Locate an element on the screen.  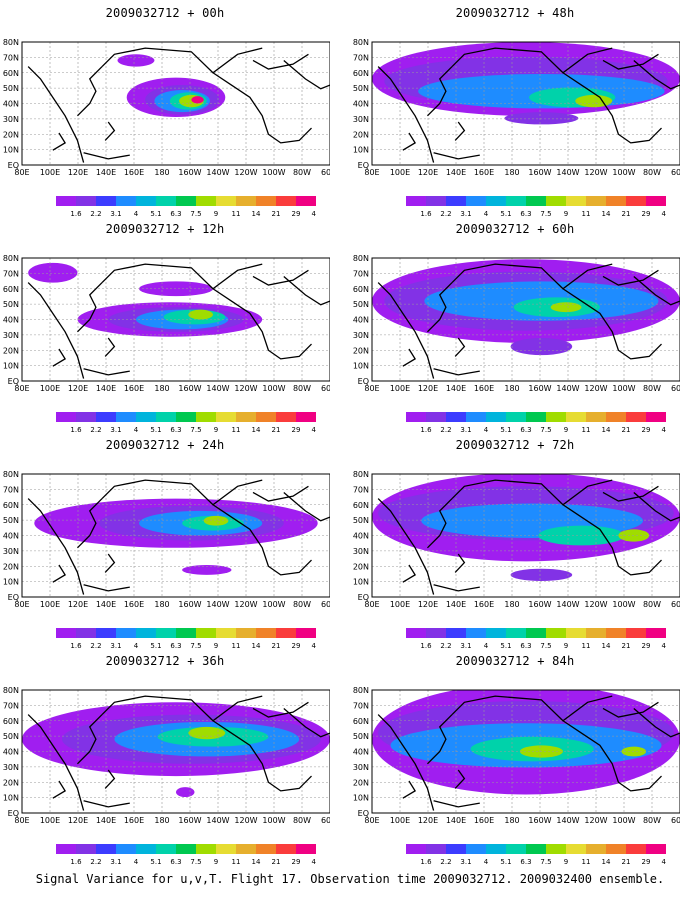
plot-frame is located at coordinates (525, 535).